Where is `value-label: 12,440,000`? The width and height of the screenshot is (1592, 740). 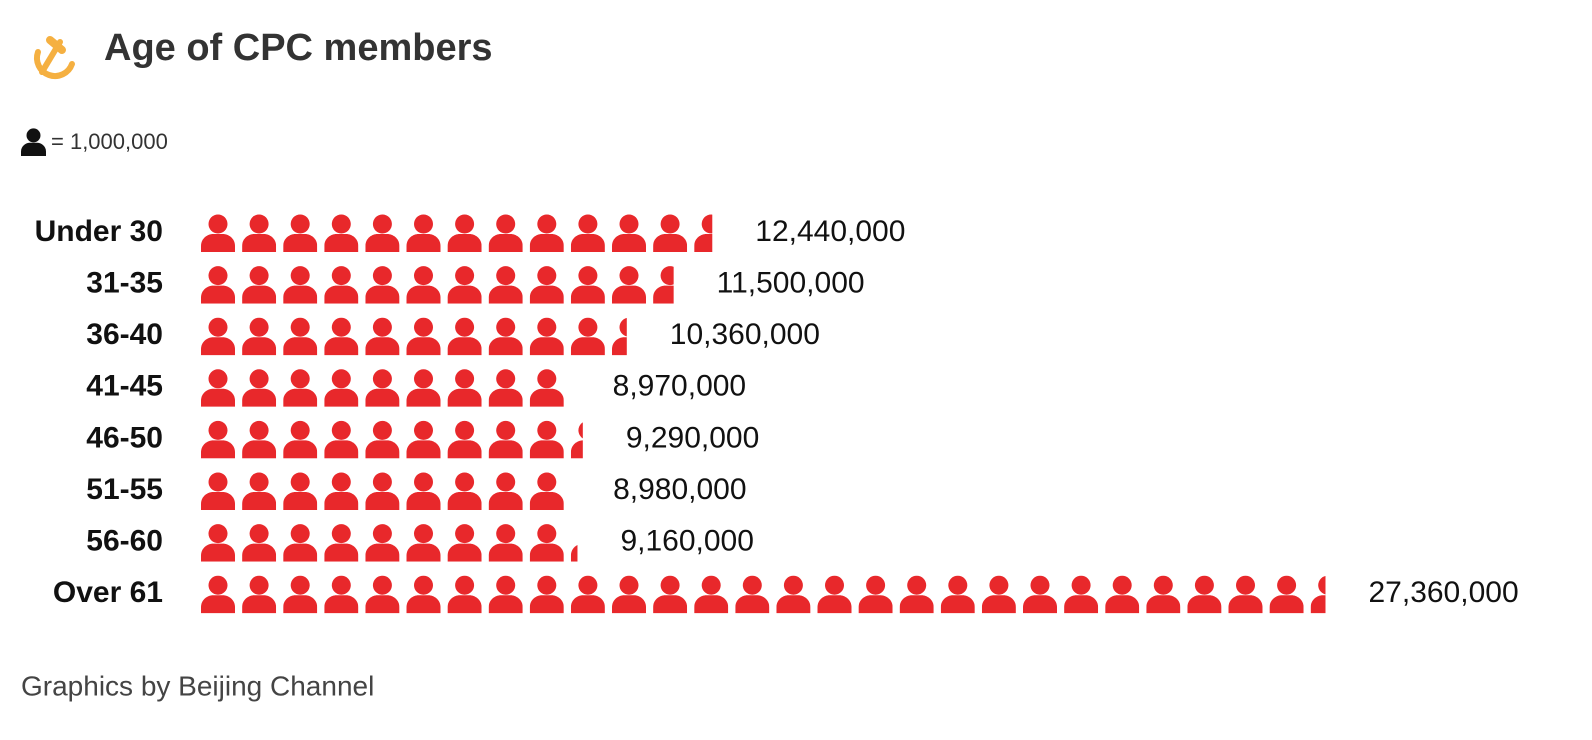
value-label: 12,440,000 is located at coordinates (830, 231).